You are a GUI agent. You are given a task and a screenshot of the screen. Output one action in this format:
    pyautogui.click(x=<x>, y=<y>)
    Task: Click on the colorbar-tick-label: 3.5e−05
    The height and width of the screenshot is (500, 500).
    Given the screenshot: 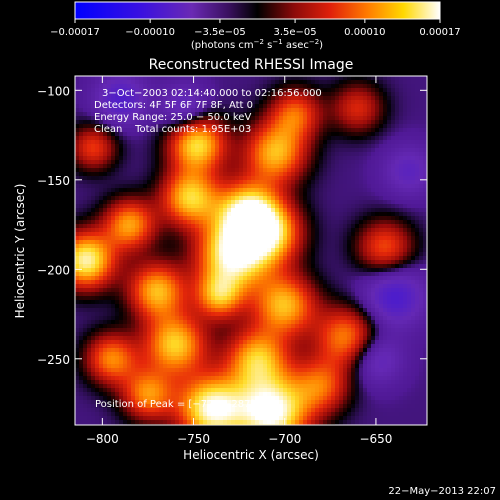 What is the action you would take?
    pyautogui.click(x=294, y=32)
    